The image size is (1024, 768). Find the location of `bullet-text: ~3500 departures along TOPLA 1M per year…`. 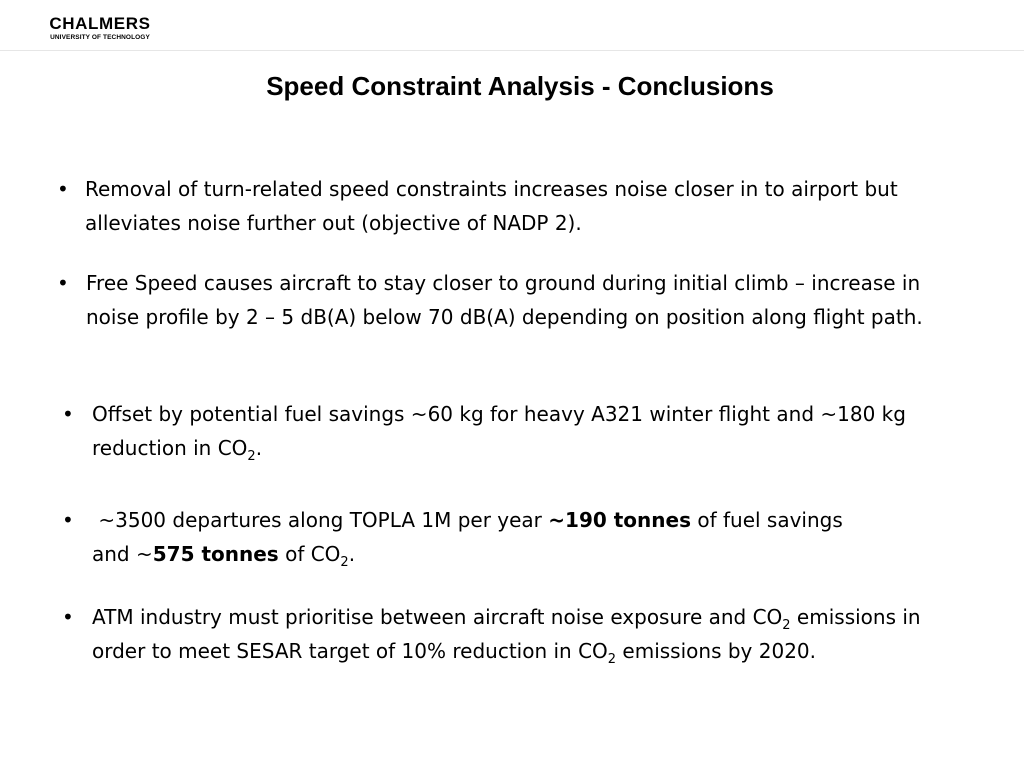

bullet-text: ~3500 departures along TOPLA 1M per year… is located at coordinates (472, 537).